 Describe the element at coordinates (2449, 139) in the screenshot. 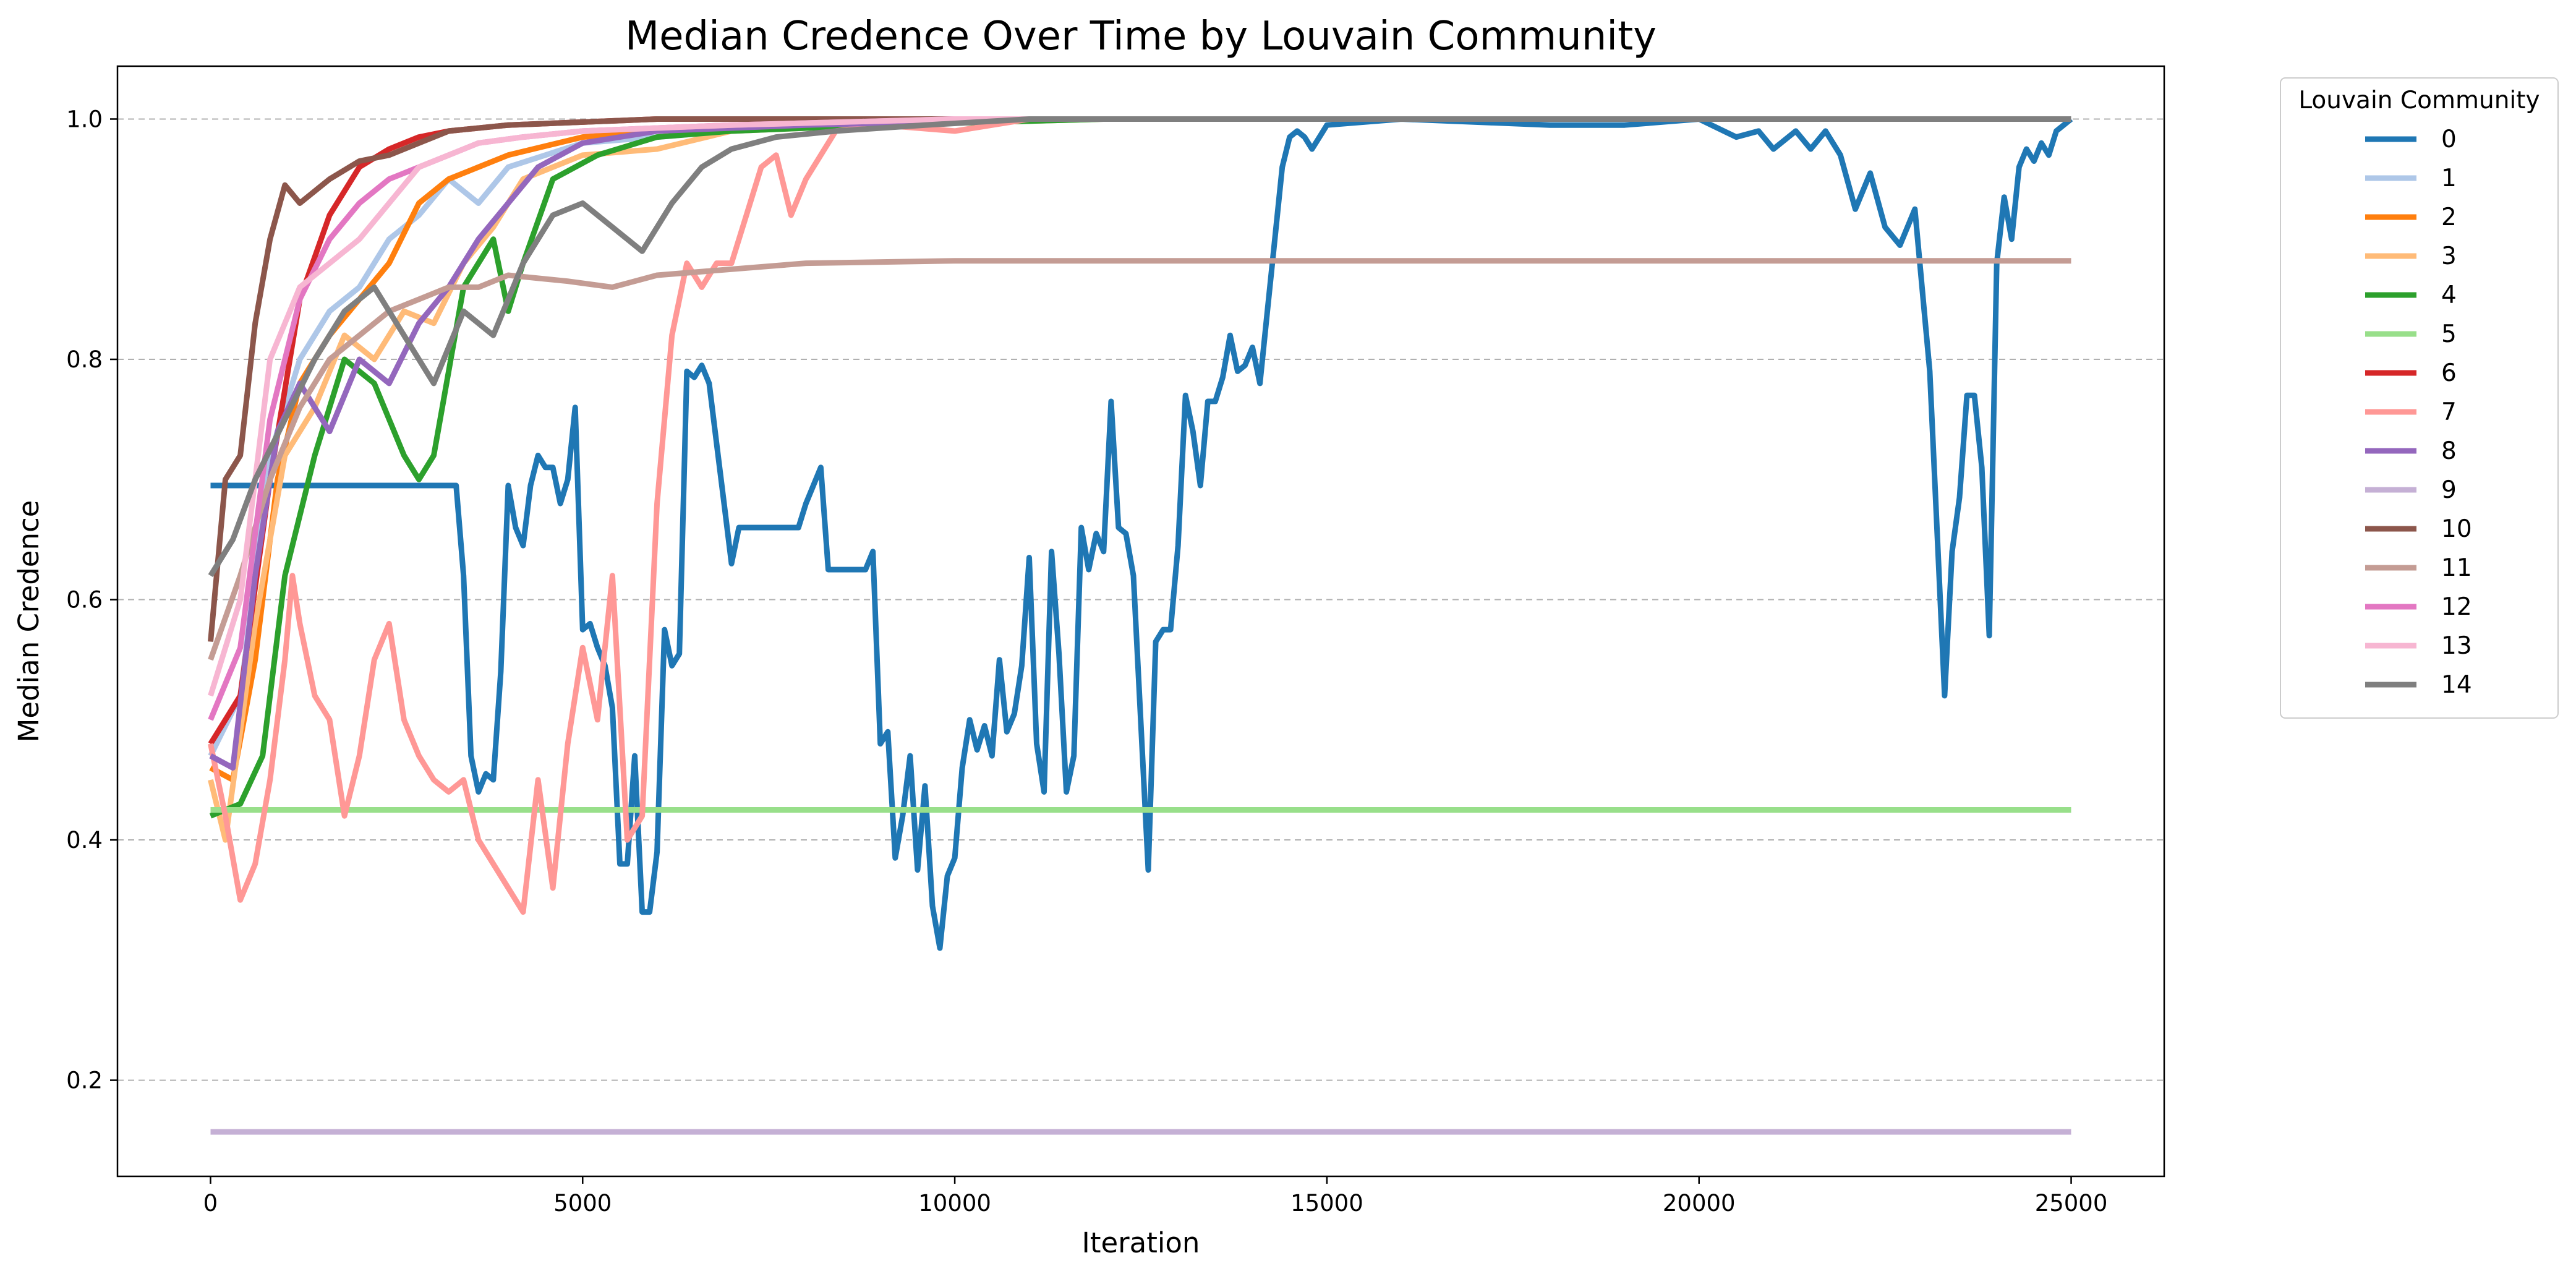

I see `legend-label-0: 0` at that location.